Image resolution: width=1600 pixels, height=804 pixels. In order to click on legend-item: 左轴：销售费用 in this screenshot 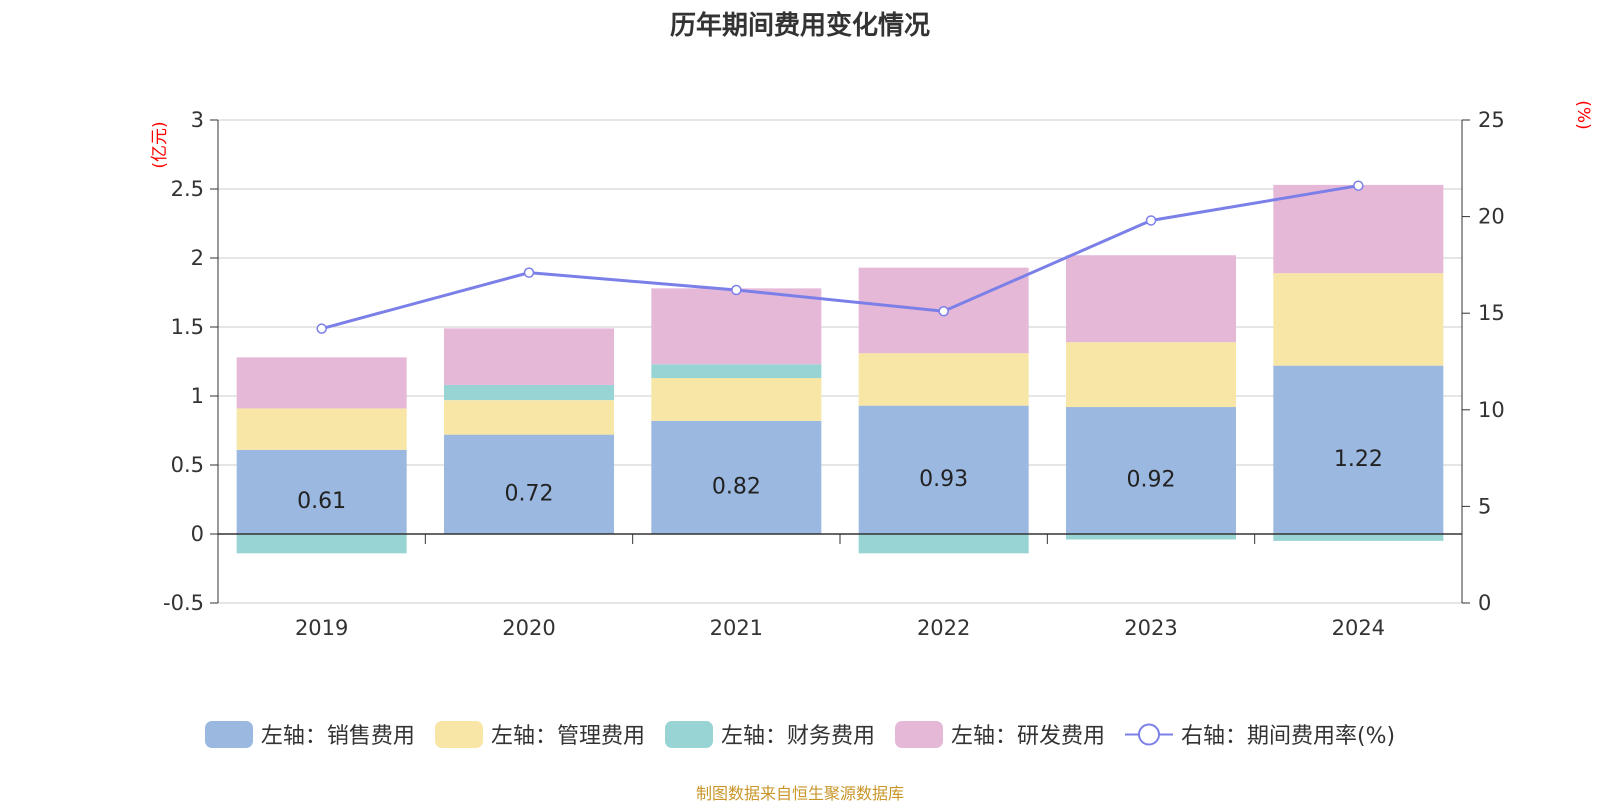, I will do `click(309, 734)`.